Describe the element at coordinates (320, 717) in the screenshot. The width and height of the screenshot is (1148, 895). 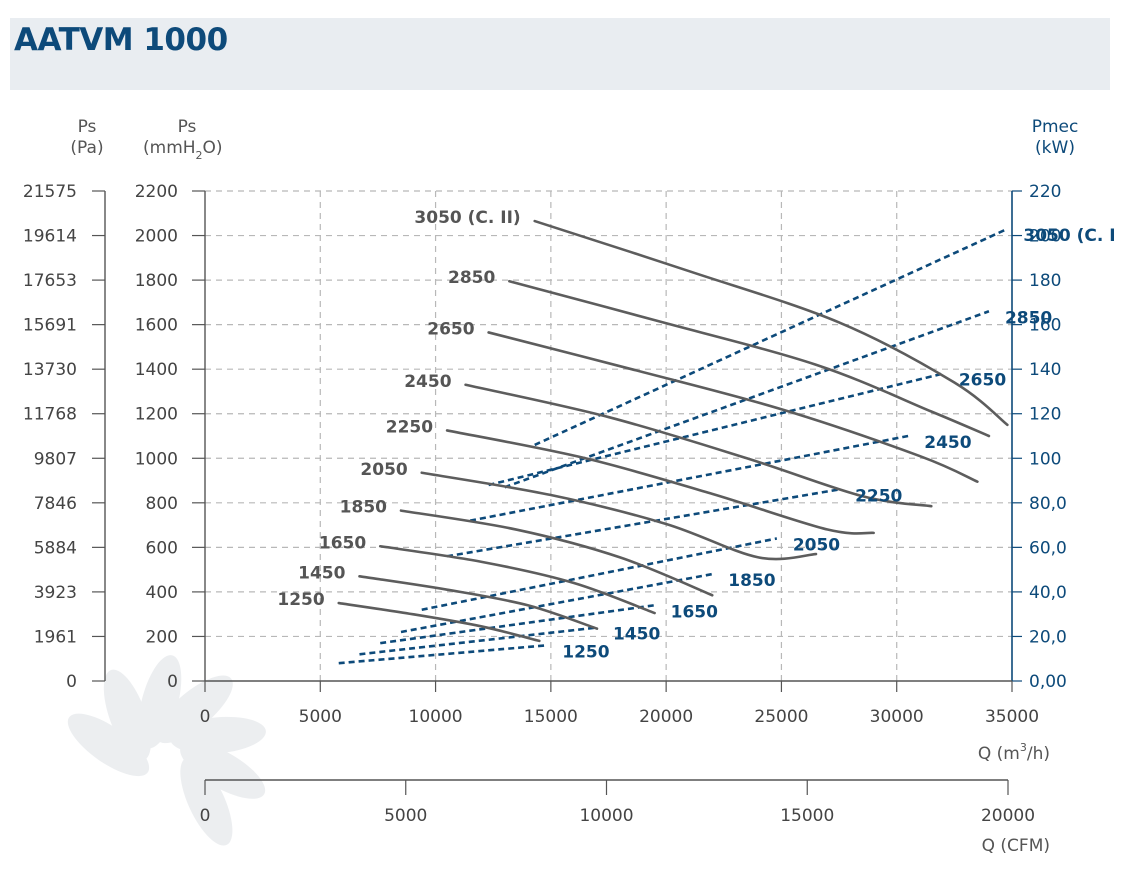
I see `x-m3h-tick-label: 5000` at that location.